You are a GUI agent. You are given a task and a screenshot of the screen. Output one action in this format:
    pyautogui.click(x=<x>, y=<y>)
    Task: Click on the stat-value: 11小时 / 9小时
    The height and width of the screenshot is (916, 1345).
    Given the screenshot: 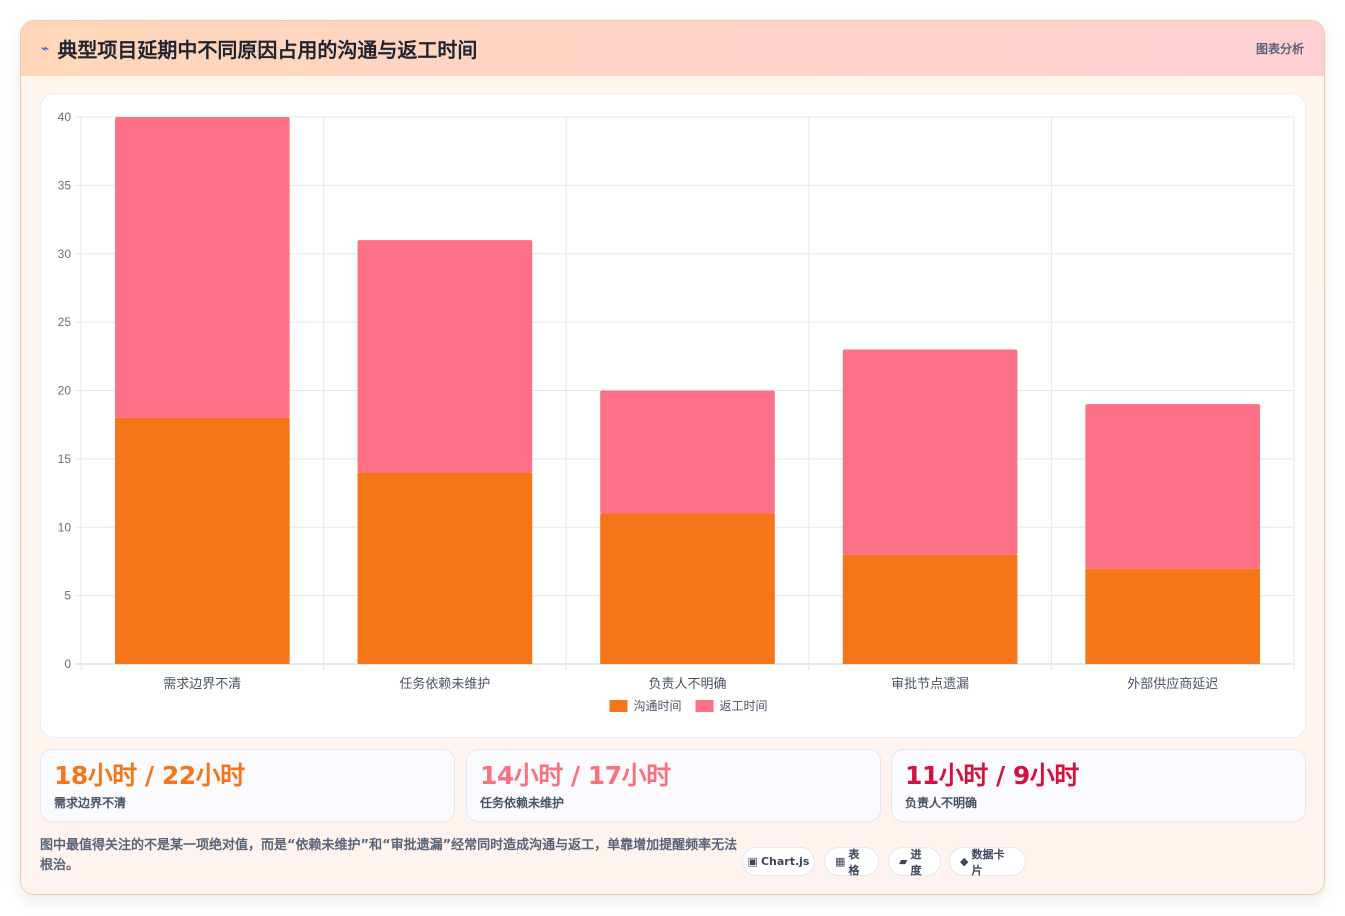 What is the action you would take?
    pyautogui.click(x=992, y=775)
    